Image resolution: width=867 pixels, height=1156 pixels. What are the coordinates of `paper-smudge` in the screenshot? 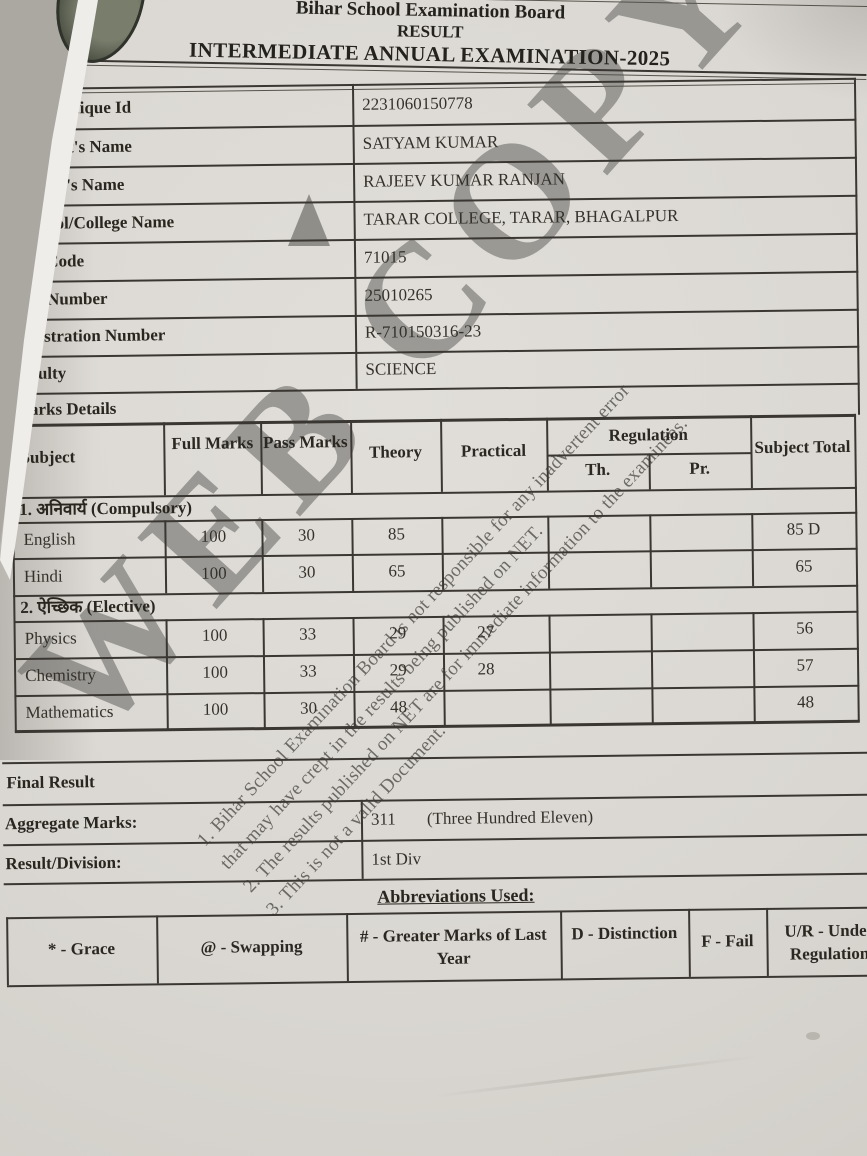 It's located at (813, 1036).